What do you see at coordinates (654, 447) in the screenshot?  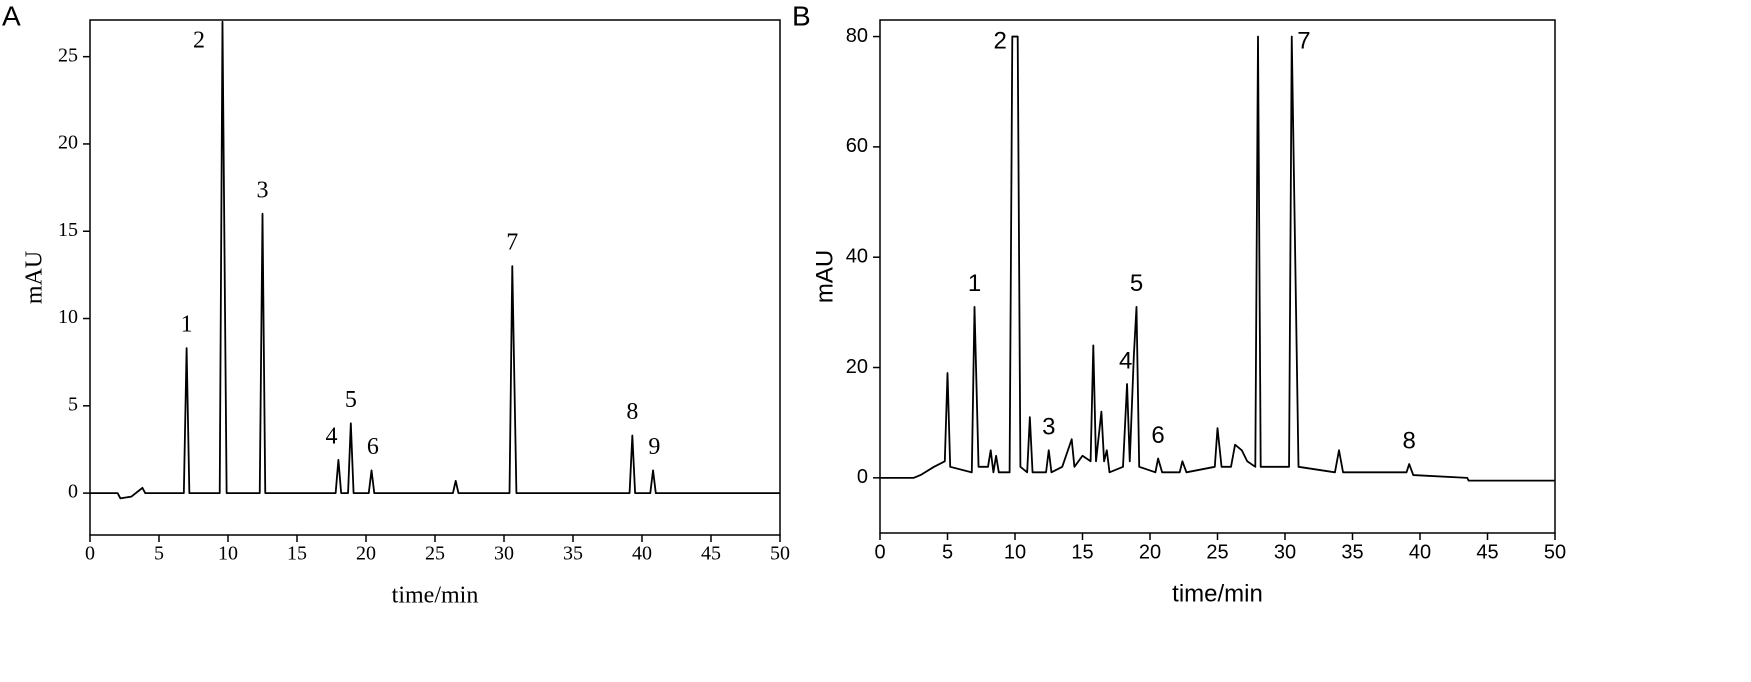 I see `peak-label: 9` at bounding box center [654, 447].